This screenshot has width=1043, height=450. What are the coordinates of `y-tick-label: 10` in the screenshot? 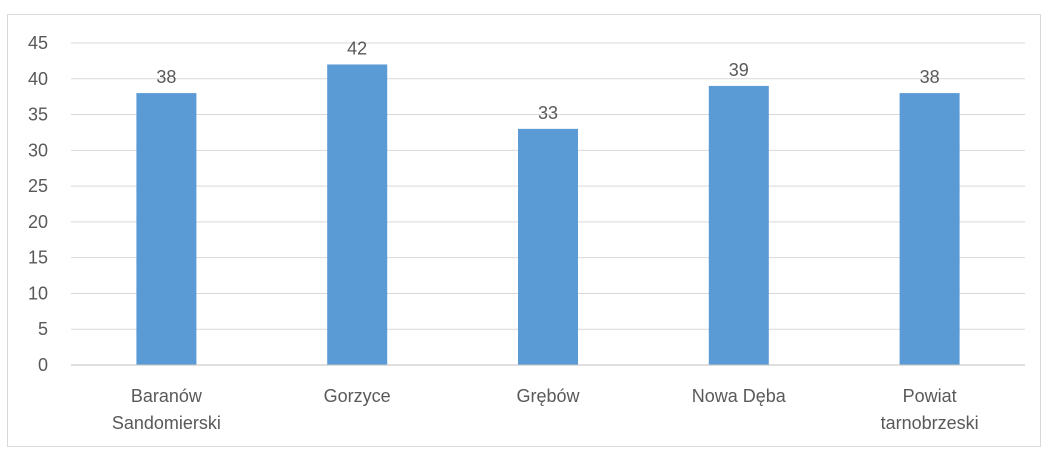 It's located at (38, 293).